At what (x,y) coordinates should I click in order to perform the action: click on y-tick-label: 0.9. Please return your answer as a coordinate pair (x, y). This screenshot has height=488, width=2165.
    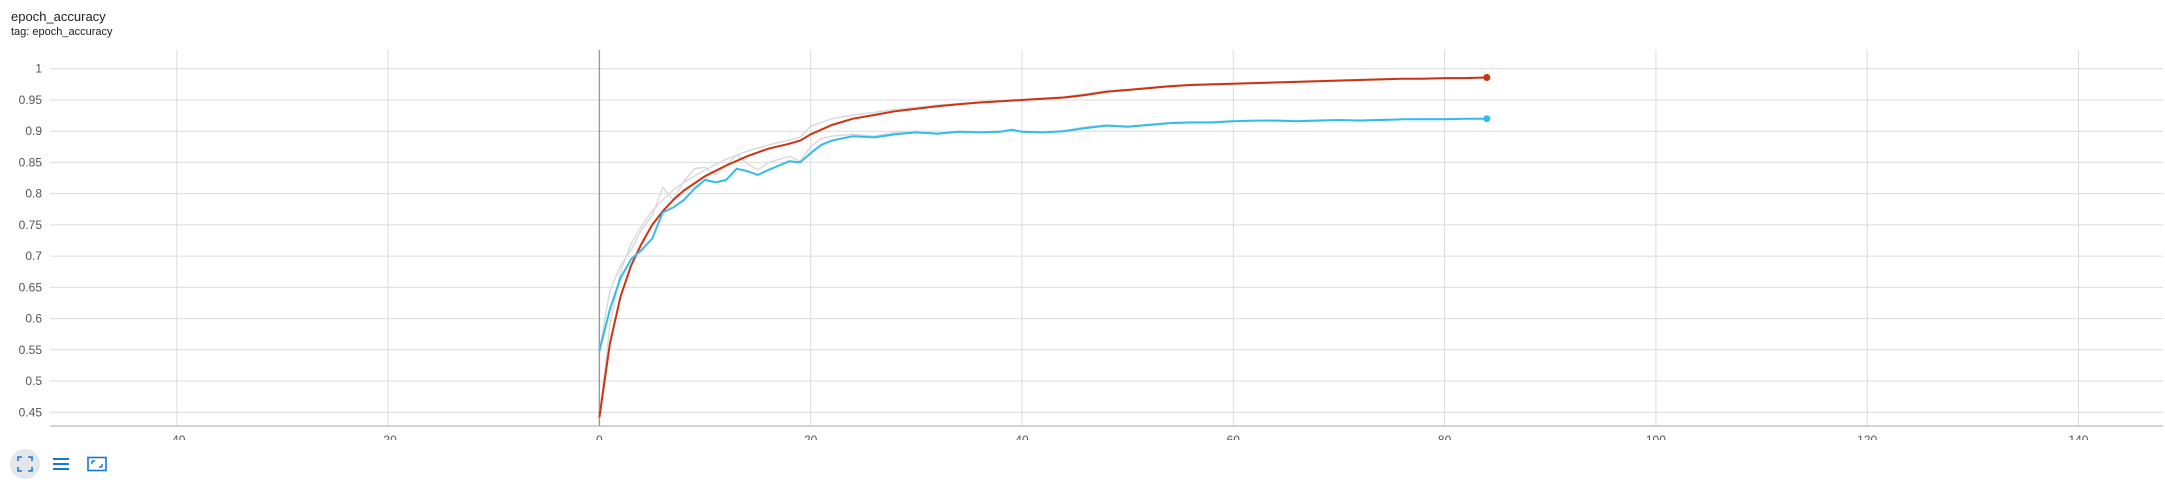
    Looking at the image, I should click on (33, 131).